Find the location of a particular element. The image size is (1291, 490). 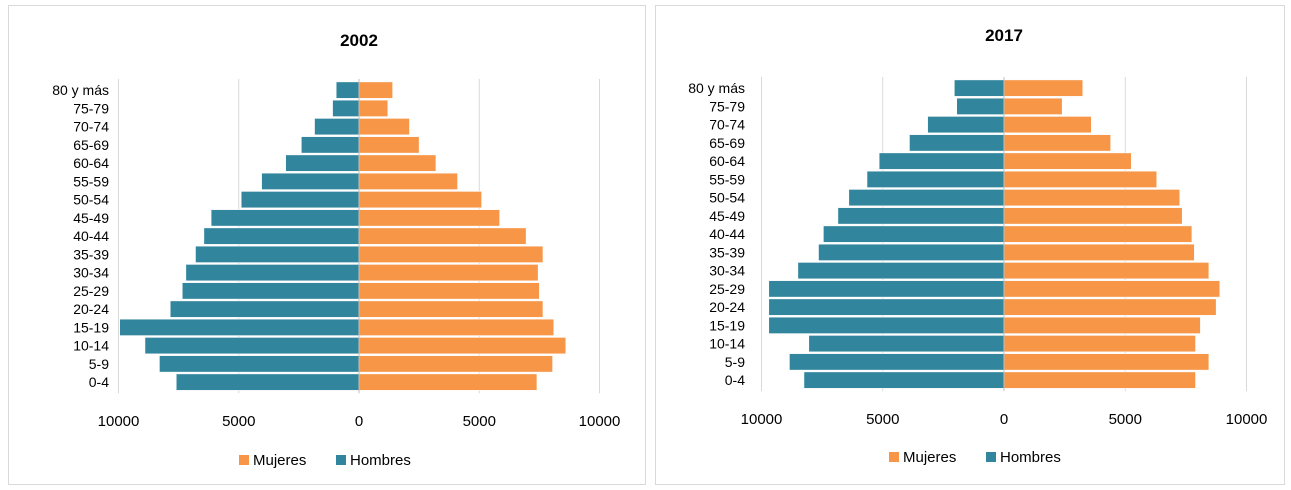

legend: Mujeres Hombres is located at coordinates (325, 460).